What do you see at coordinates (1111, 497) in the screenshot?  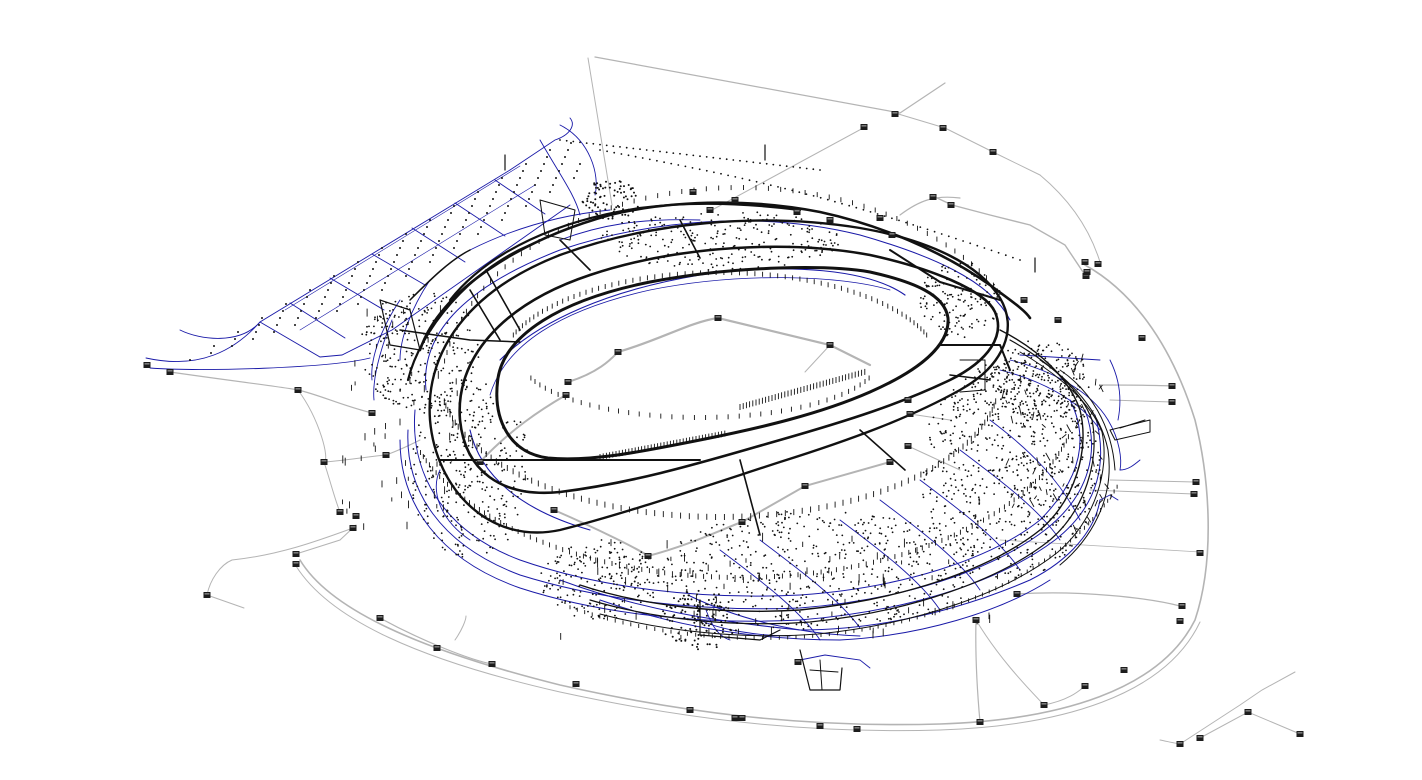 I see `fixture-tick` at bounding box center [1111, 497].